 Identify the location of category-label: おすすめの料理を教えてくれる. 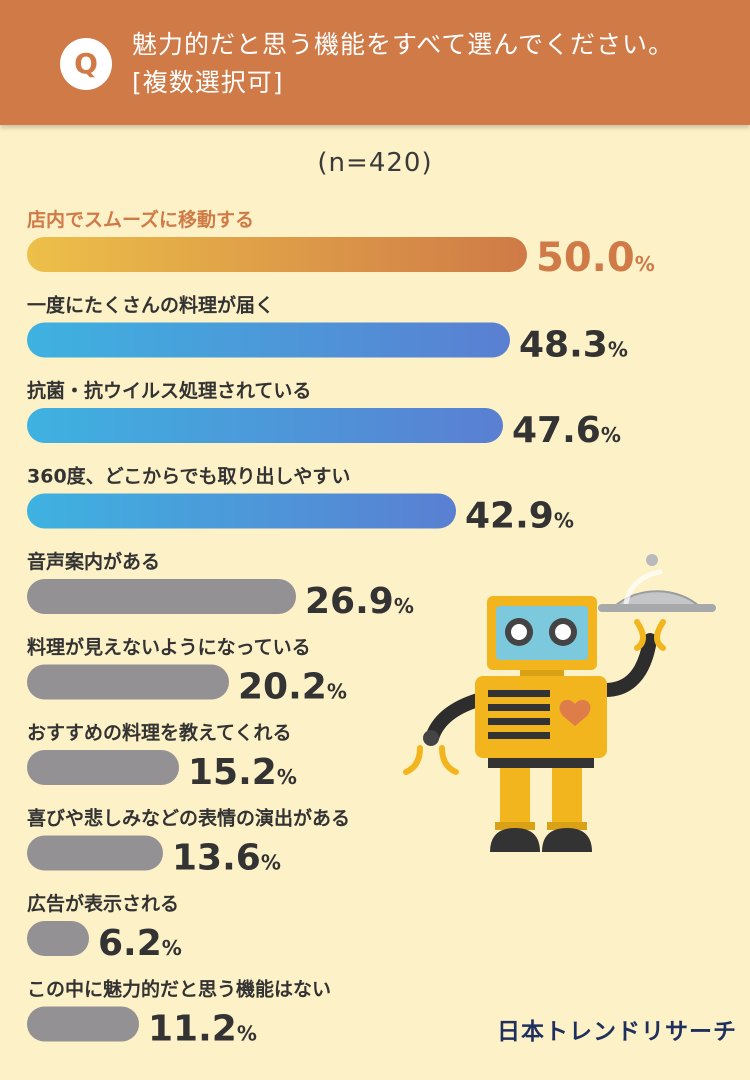
(159, 732).